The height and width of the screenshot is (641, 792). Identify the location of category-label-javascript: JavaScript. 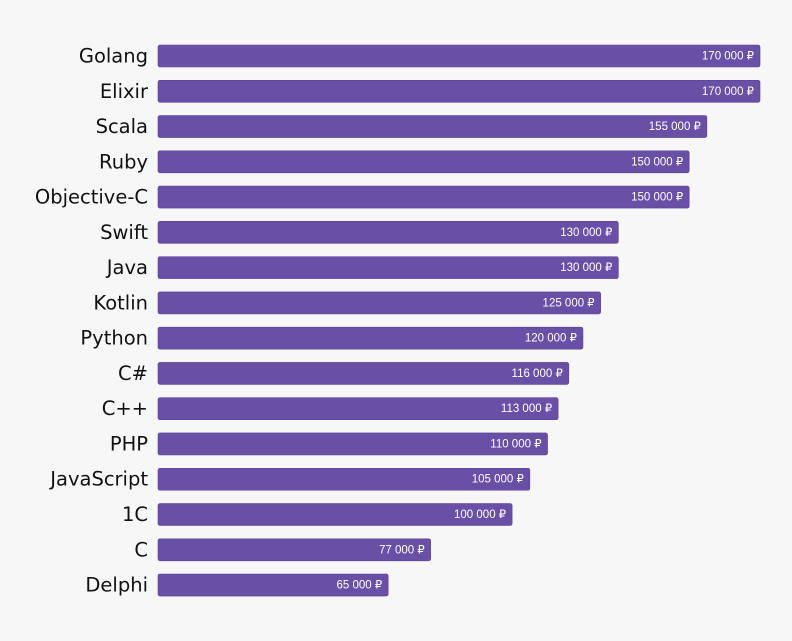
(98, 479).